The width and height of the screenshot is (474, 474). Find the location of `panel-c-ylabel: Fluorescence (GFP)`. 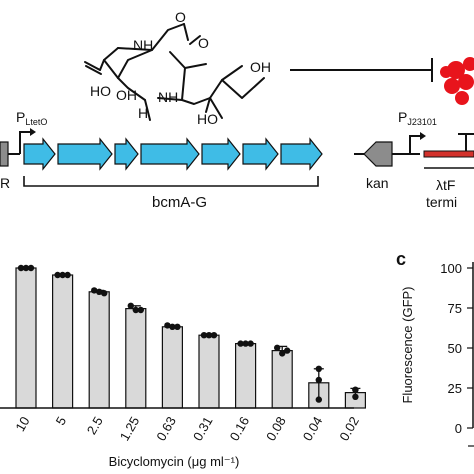

panel-c-ylabel: Fluorescence (GFP) is located at coordinates (407, 344).